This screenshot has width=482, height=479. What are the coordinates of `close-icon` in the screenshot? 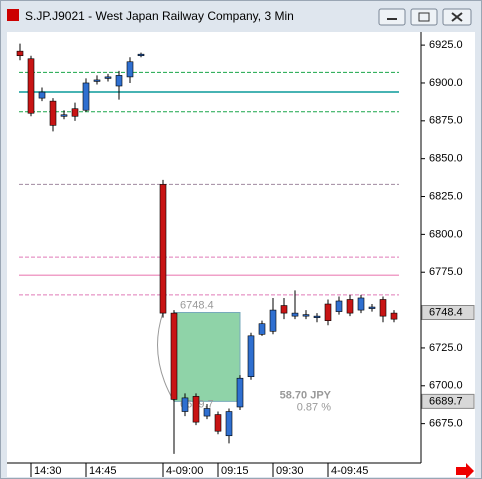 It's located at (457, 17).